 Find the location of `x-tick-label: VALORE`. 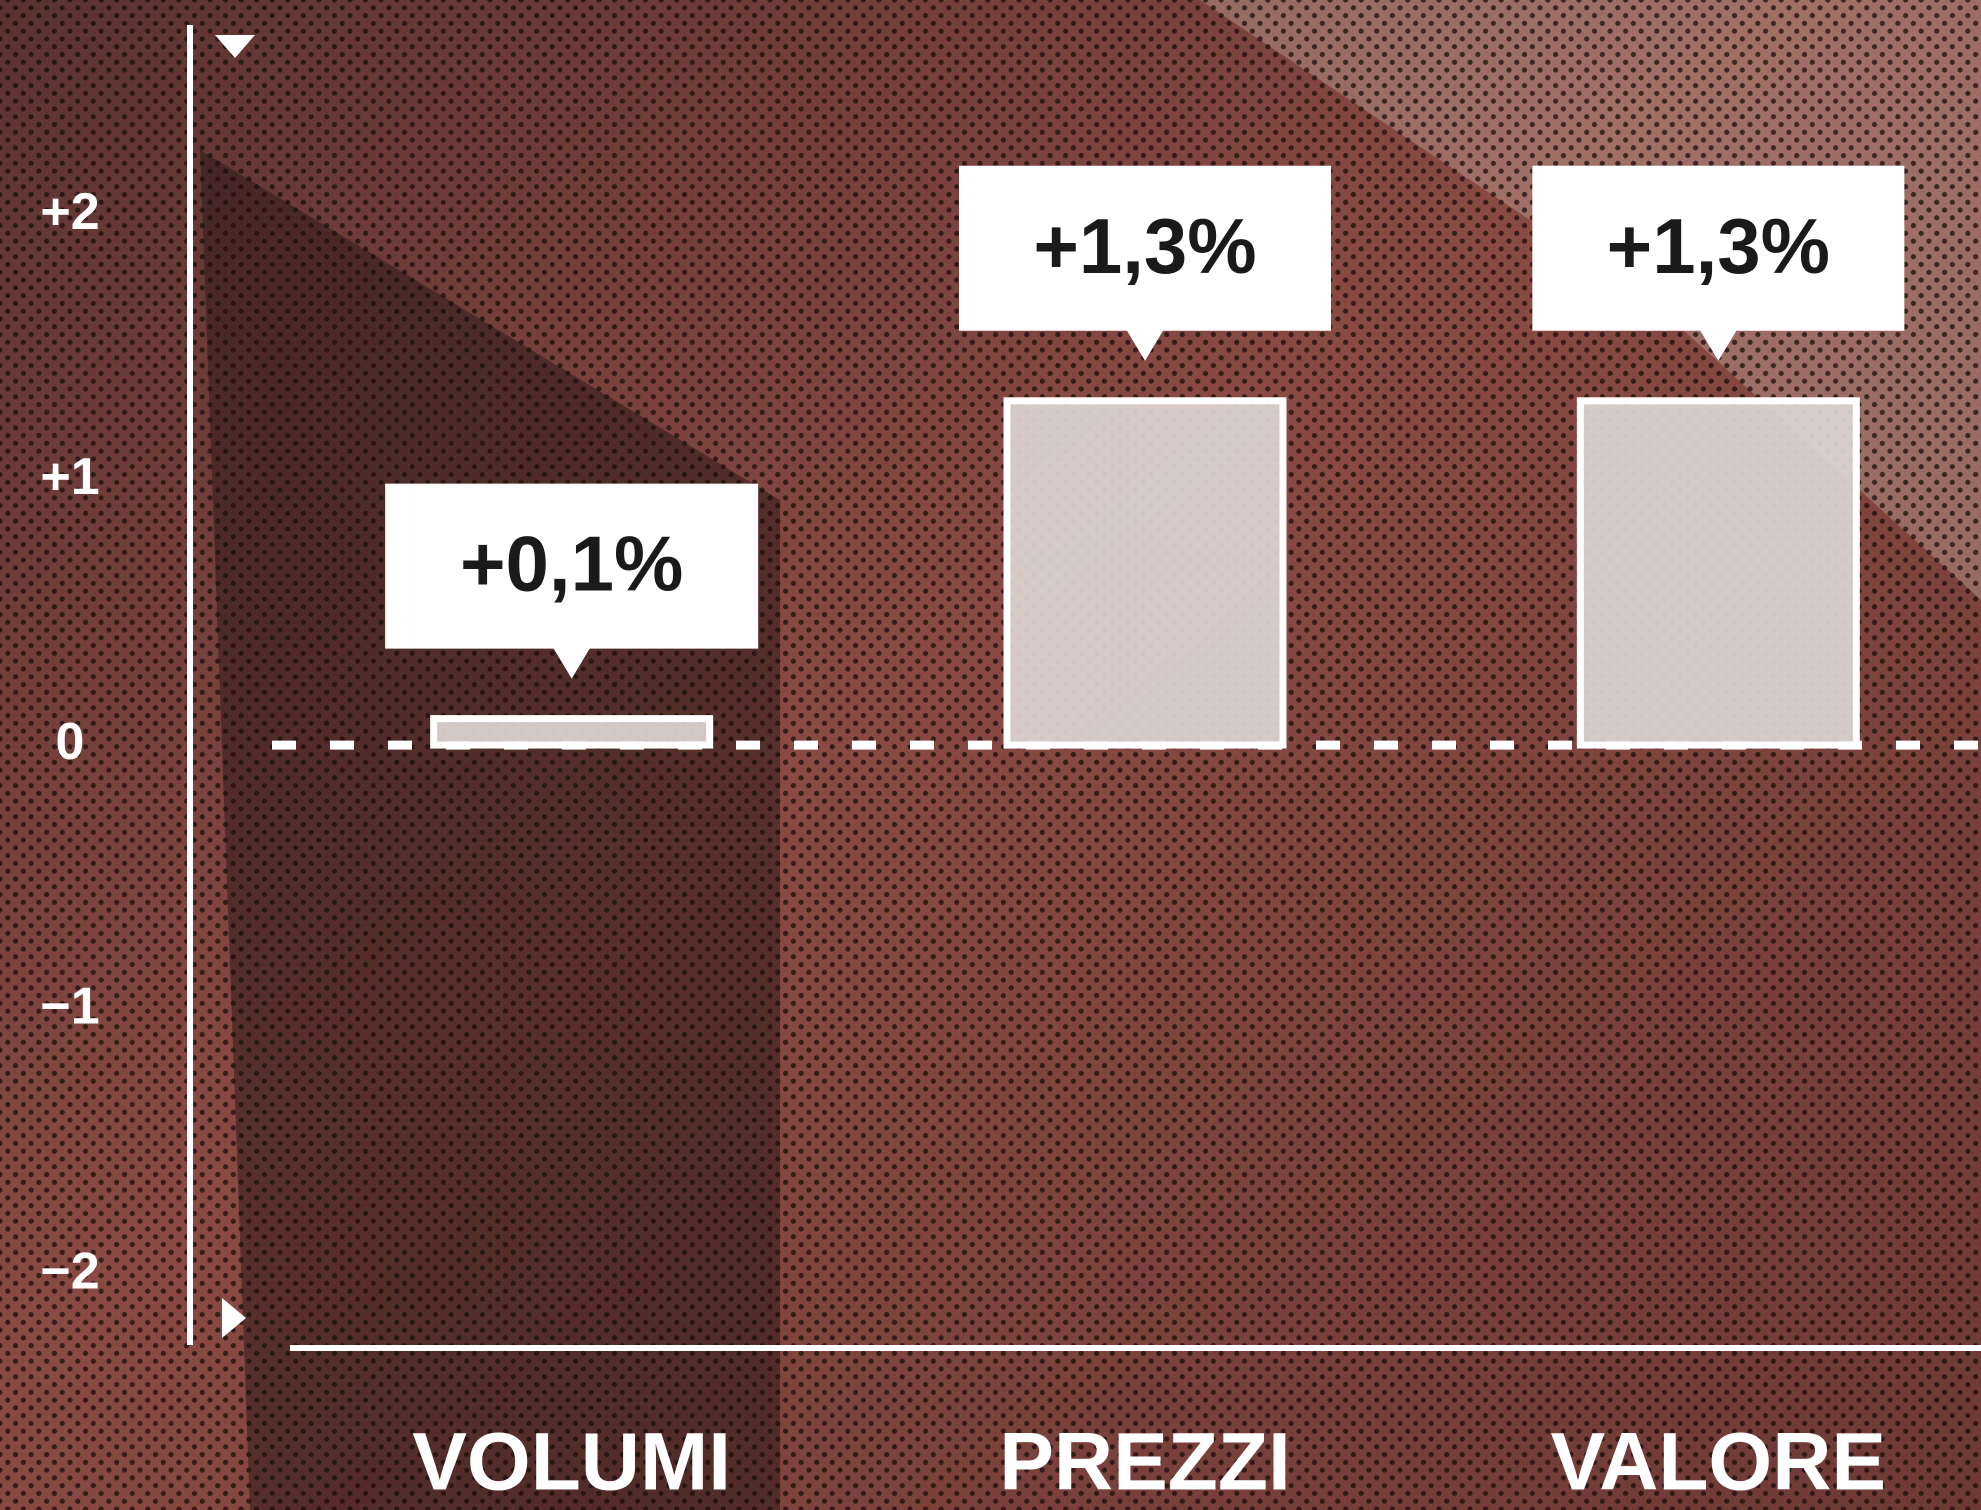

x-tick-label: VALORE is located at coordinates (1719, 1462).